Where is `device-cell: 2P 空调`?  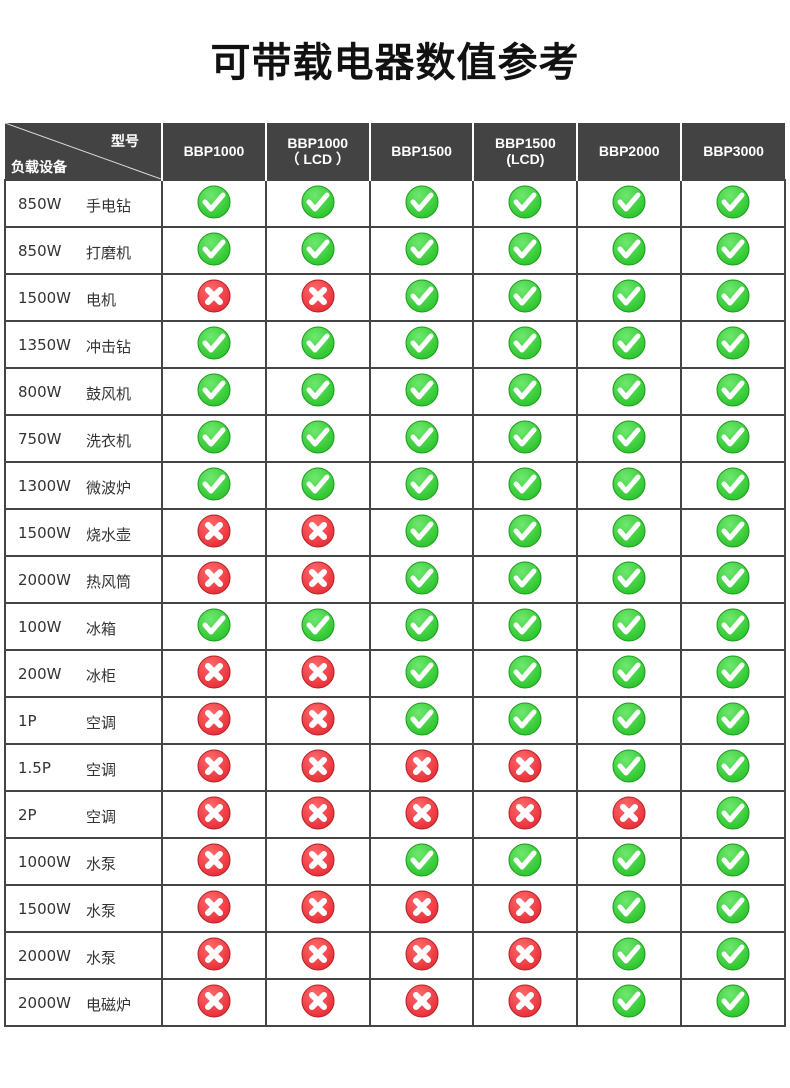 device-cell: 2P 空调 is located at coordinates (83, 814).